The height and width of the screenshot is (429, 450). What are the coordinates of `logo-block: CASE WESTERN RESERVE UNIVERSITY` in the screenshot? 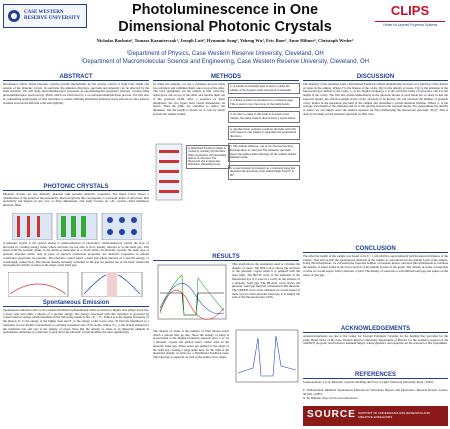 It's located at (45, 16).